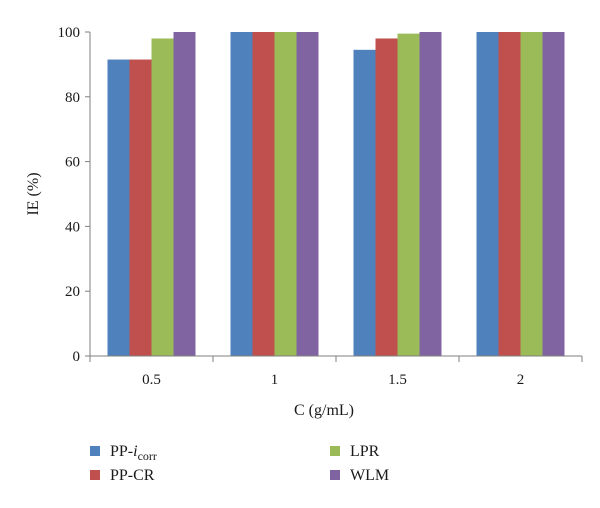  I want to click on bar-PP-icorr-1.5, so click(364, 202).